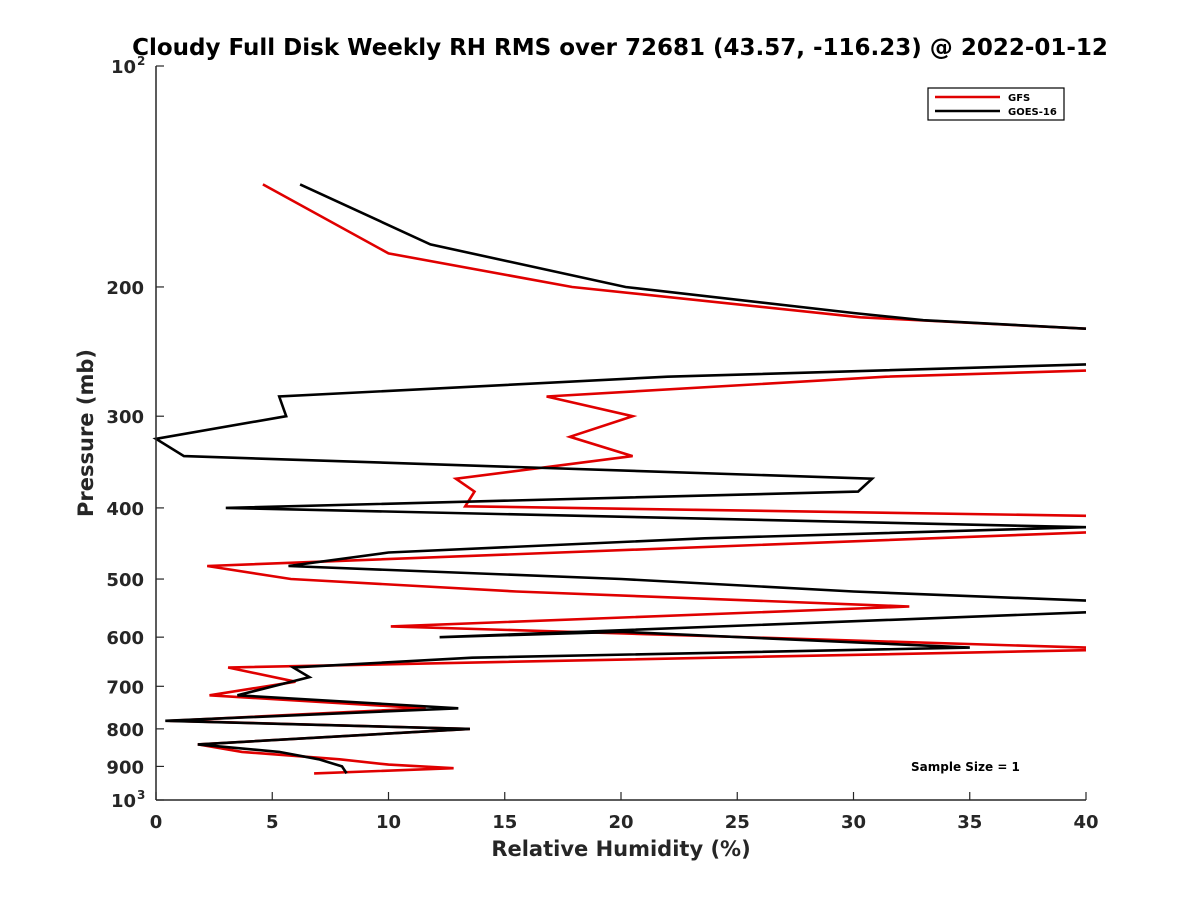  Describe the element at coordinates (125, 730) in the screenshot. I see `y-tick-label: 800` at that location.